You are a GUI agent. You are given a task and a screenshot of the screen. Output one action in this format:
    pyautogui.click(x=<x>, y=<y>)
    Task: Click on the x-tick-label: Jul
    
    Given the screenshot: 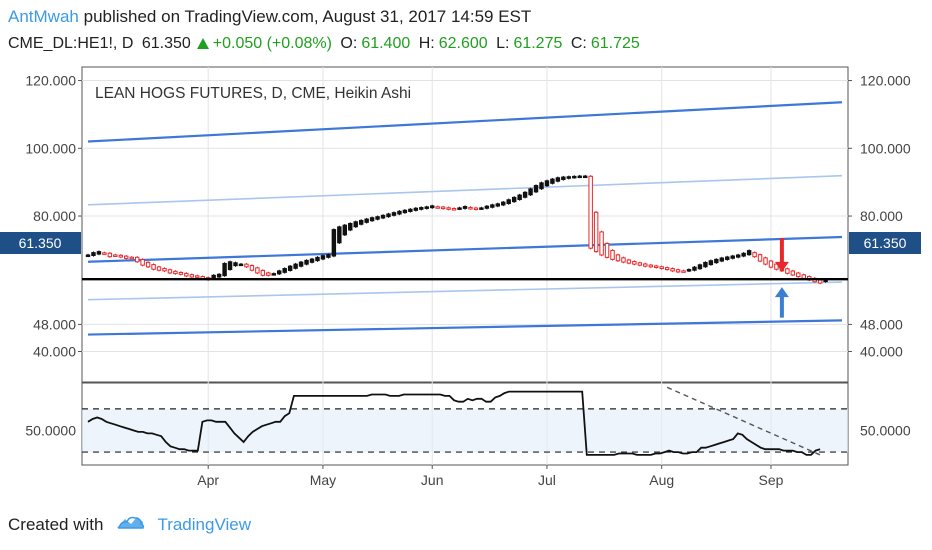 What is the action you would take?
    pyautogui.click(x=547, y=480)
    